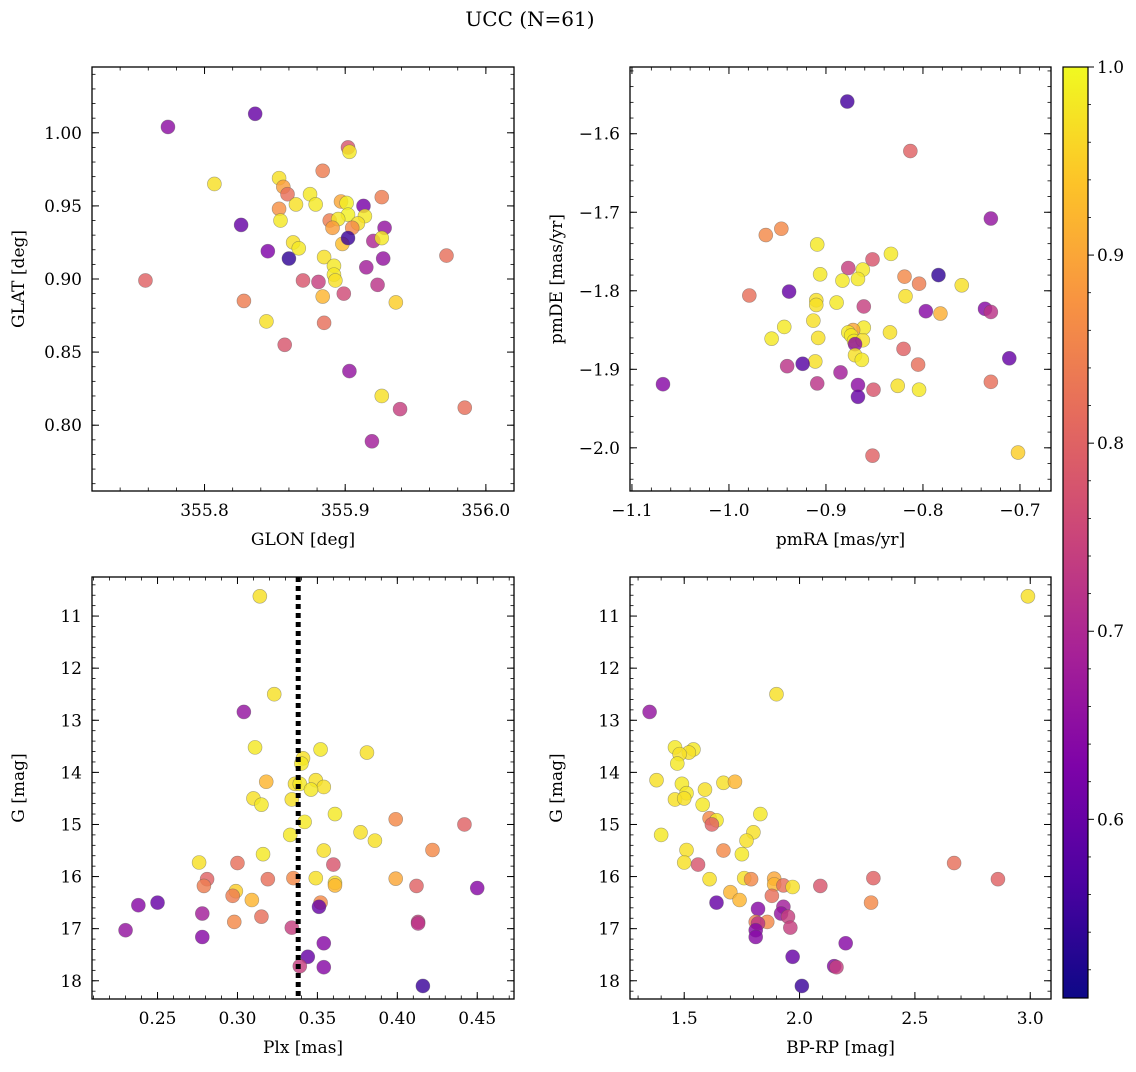 The height and width of the screenshot is (1072, 1136). Describe the element at coordinates (238, 1019) in the screenshot. I see `x-tick-label: 0.30` at that location.